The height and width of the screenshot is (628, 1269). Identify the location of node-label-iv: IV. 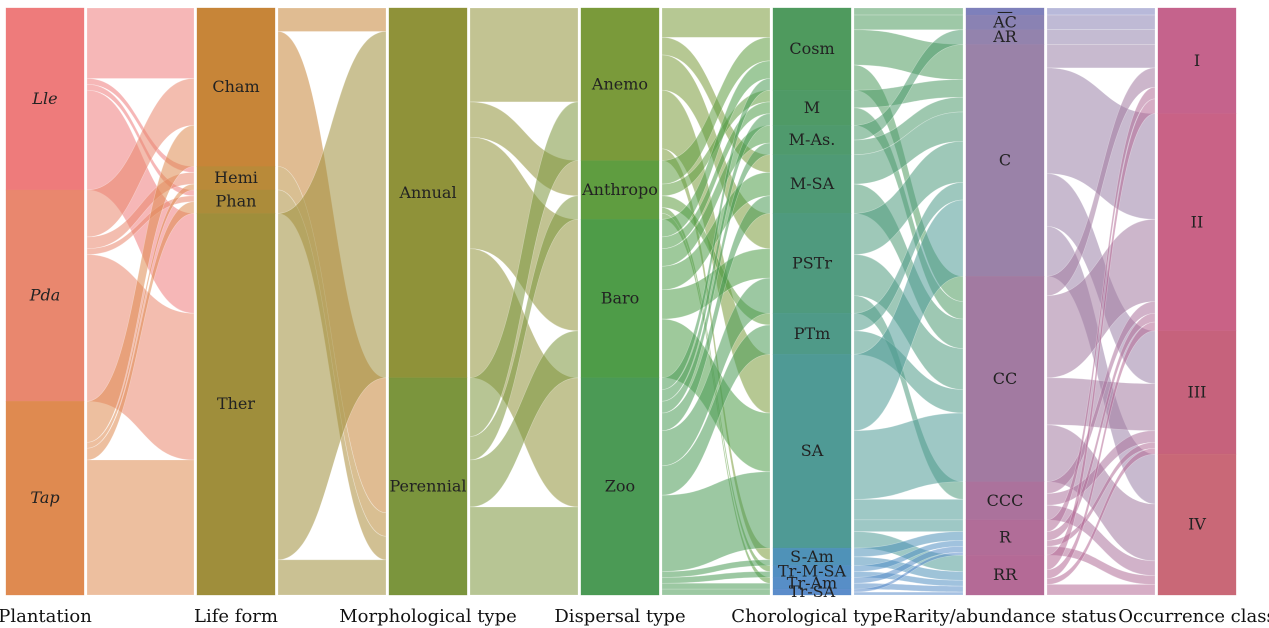
(1197, 524).